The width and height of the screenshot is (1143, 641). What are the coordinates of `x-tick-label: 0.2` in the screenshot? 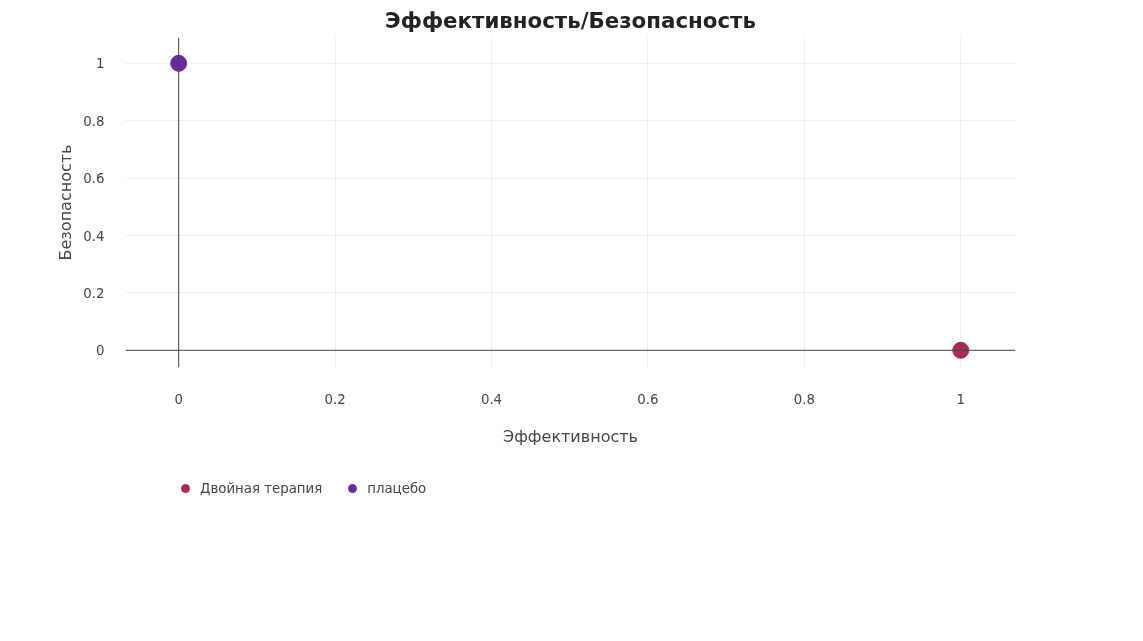 It's located at (335, 399).